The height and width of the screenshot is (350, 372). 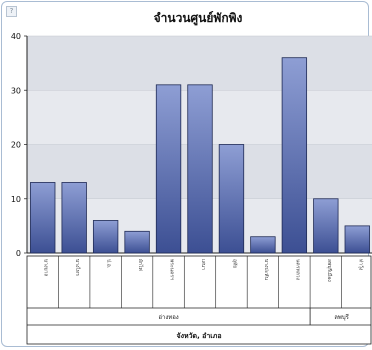 I want to click on group-label: อ่างทอง, so click(x=168, y=317).